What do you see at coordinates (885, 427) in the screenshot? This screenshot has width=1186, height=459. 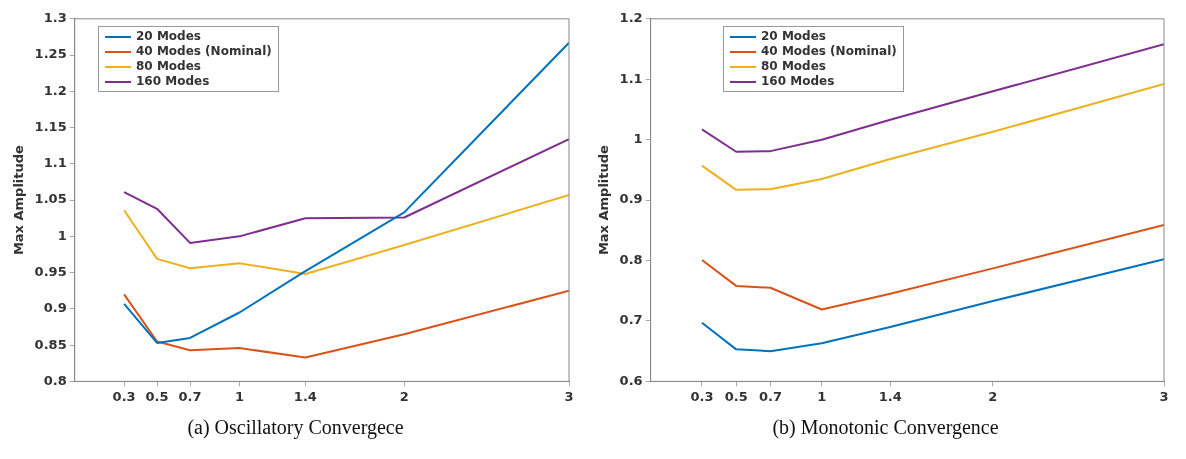 I see `text: (b) Monotonic Convergence` at bounding box center [885, 427].